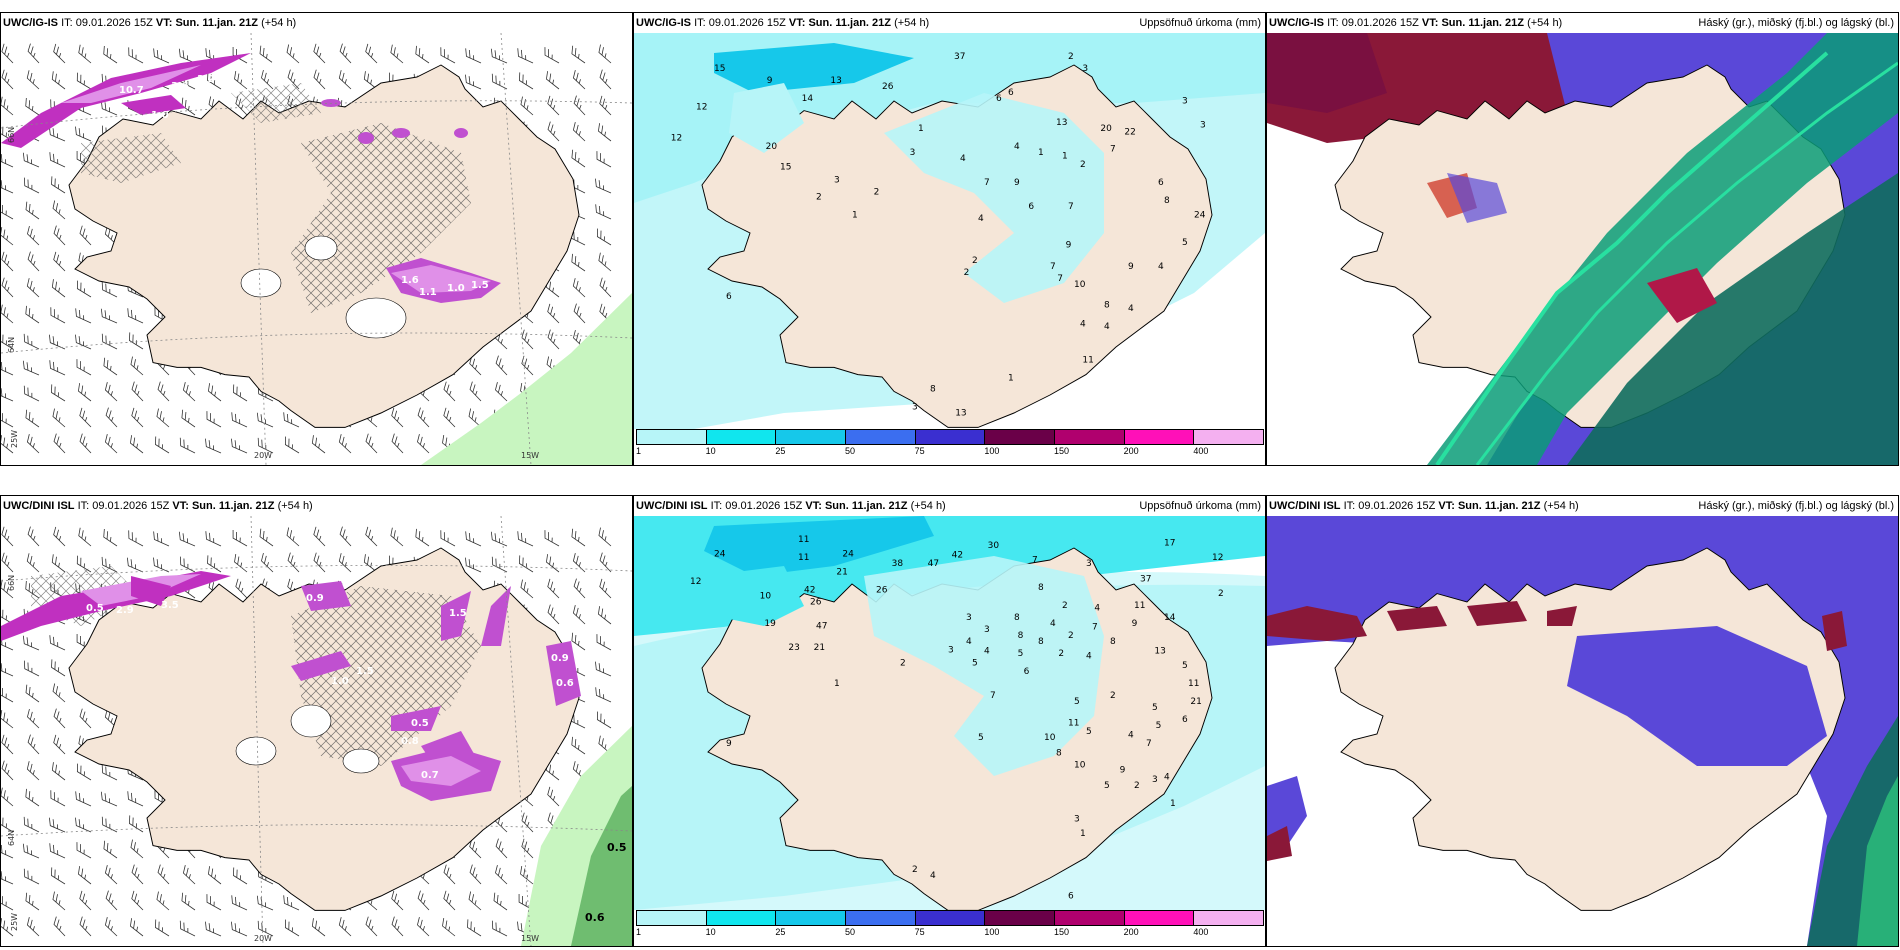  I want to click on icing-region, so click(116, 606).